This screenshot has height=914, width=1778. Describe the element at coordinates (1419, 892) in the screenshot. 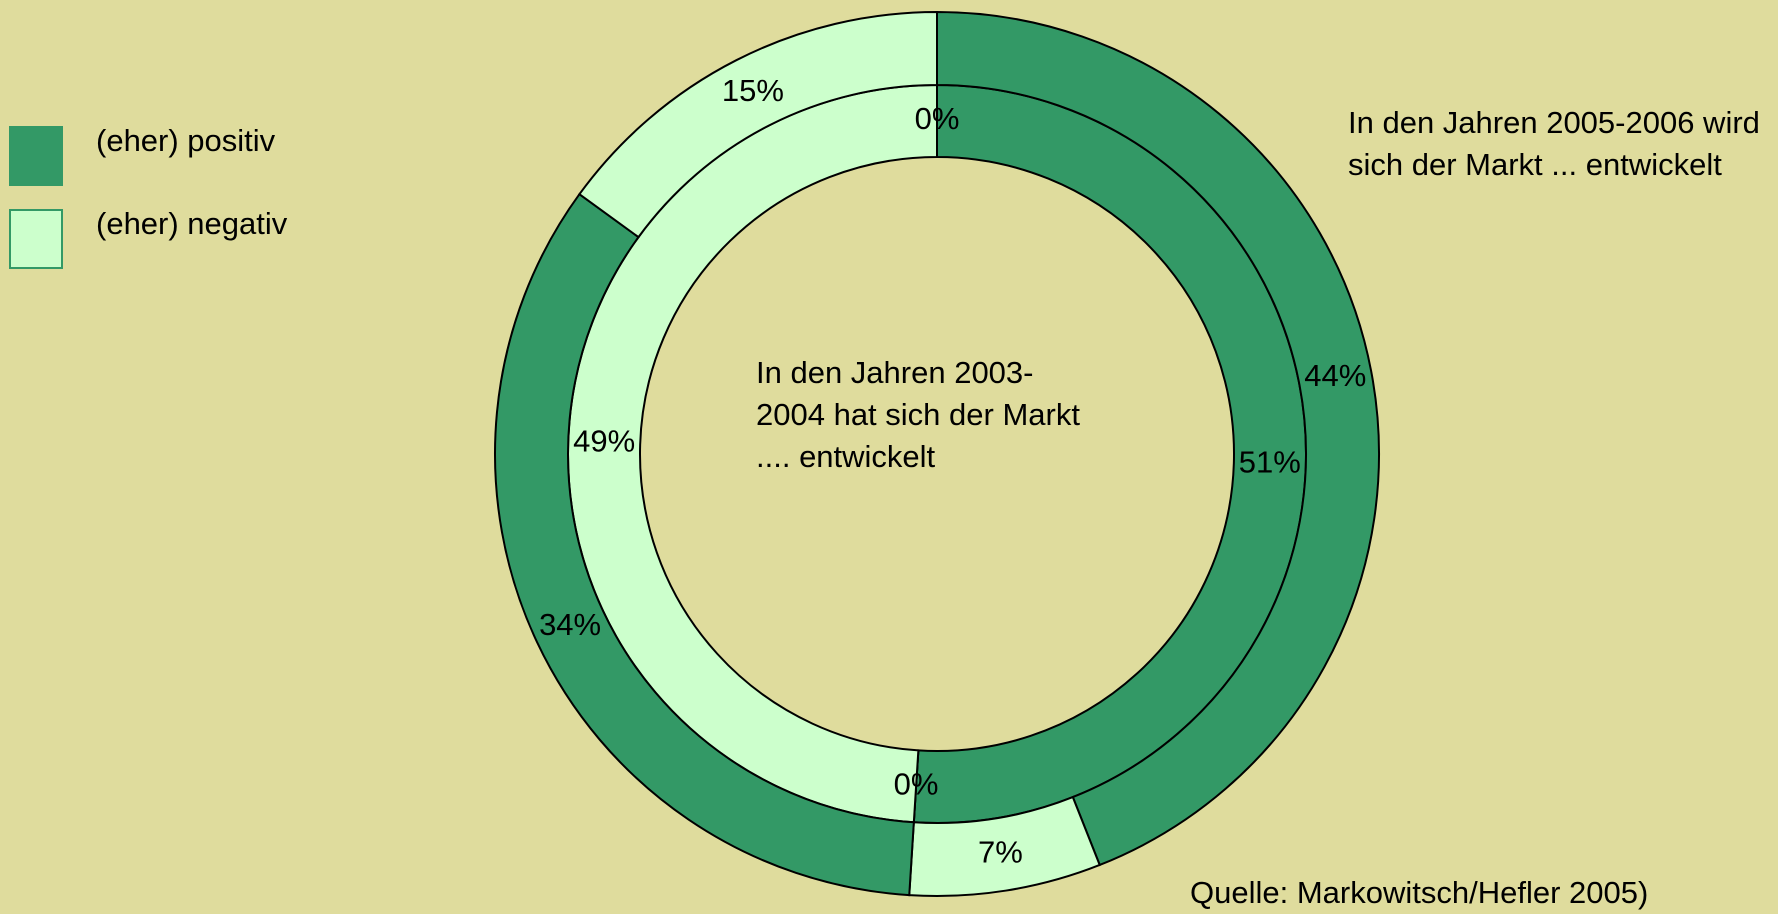

I see `source-note: Quelle: Markowitsch/Hefler 2005)` at that location.